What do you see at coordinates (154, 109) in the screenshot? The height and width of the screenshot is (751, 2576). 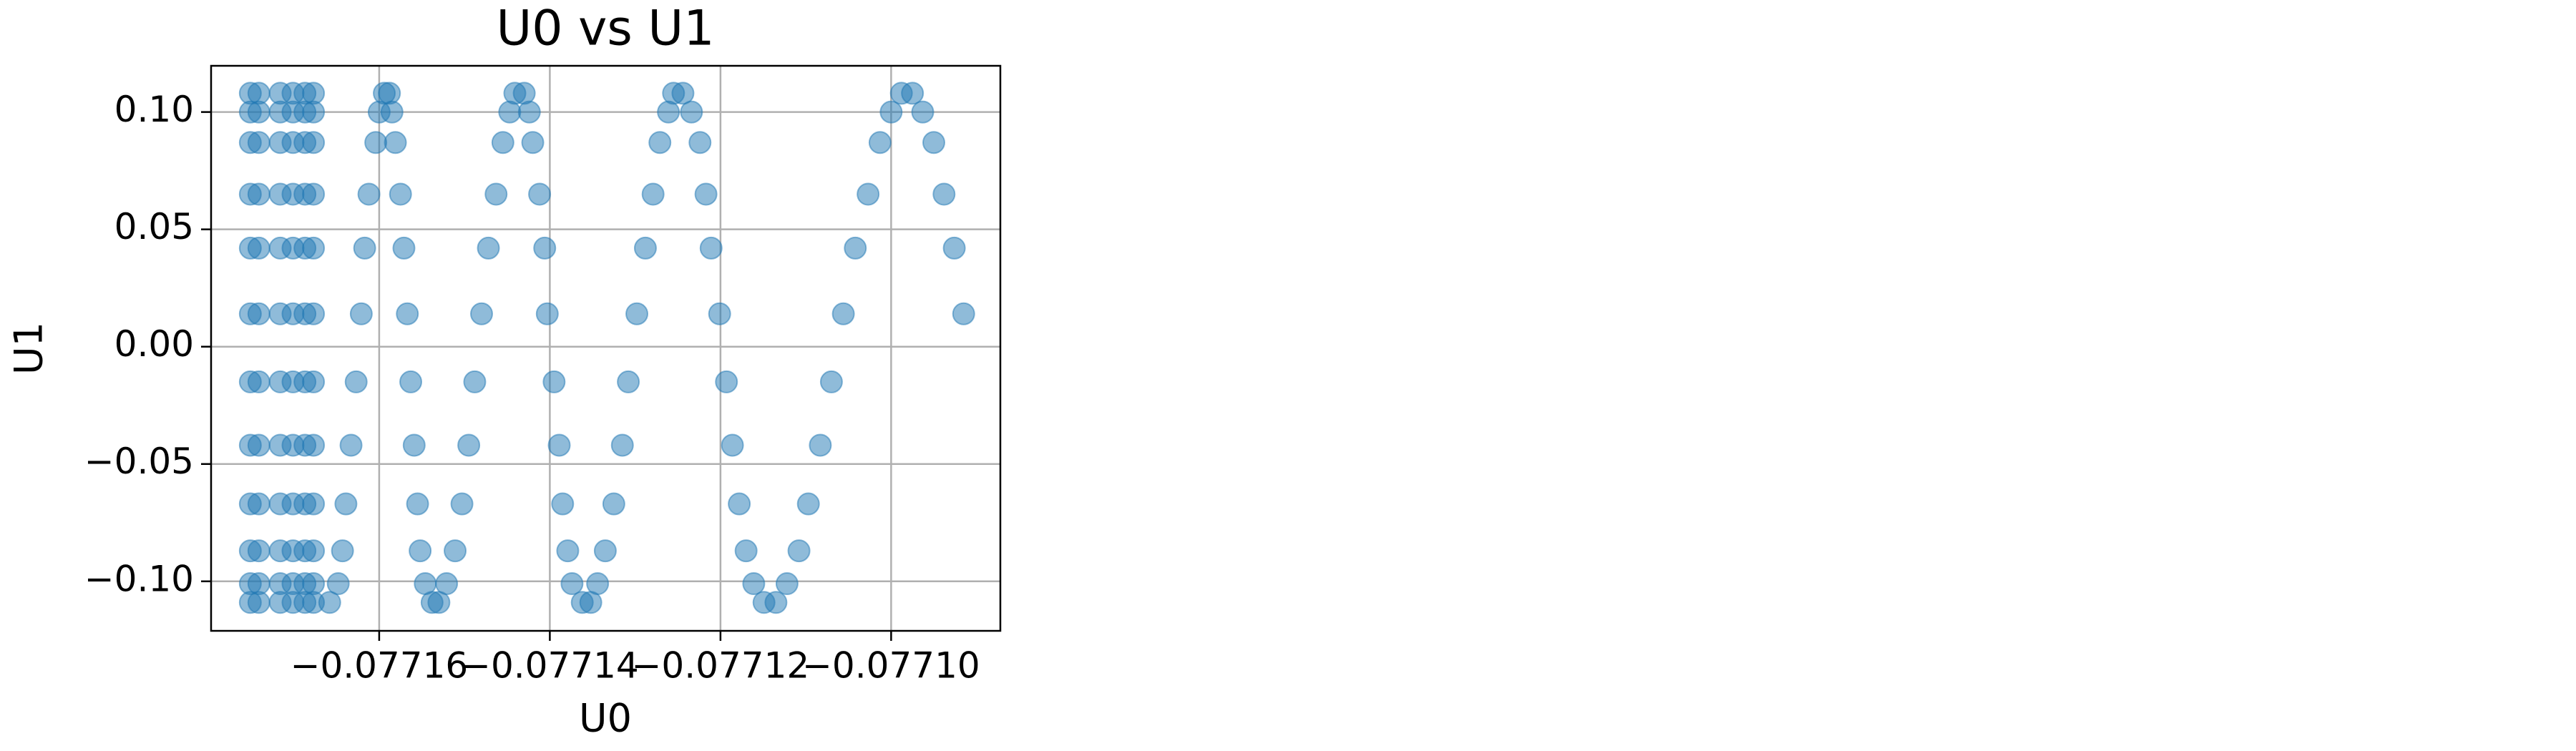 I see `y-tick-label: 0.10` at bounding box center [154, 109].